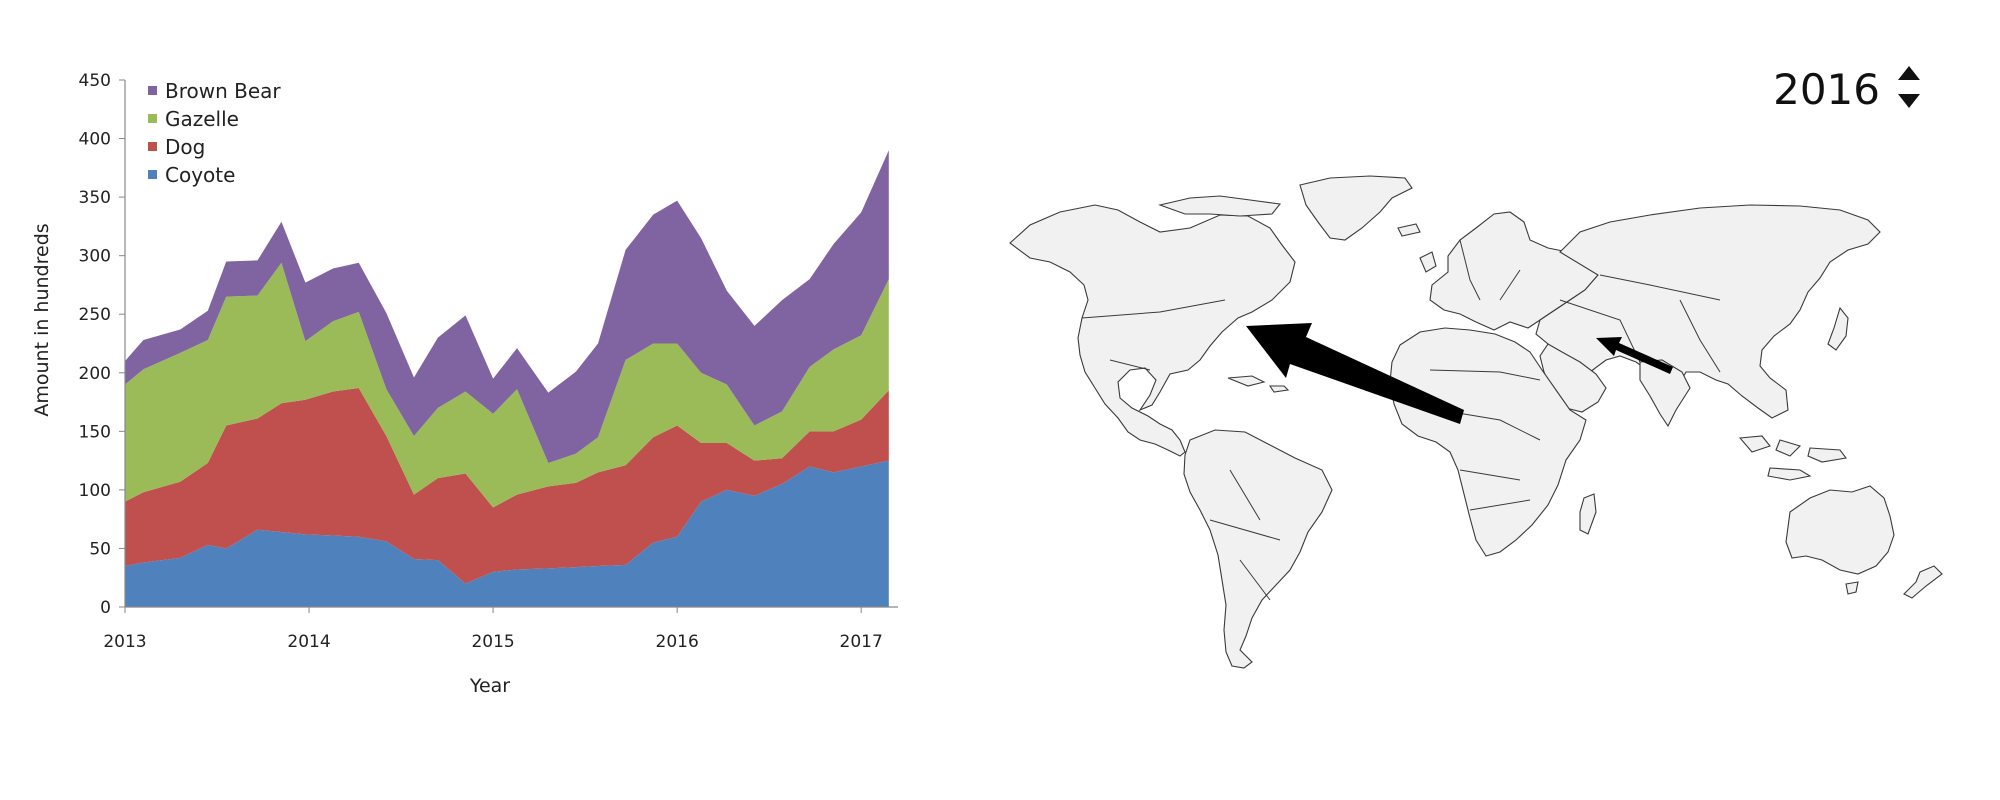  I want to click on map-australia, so click(1840, 530).